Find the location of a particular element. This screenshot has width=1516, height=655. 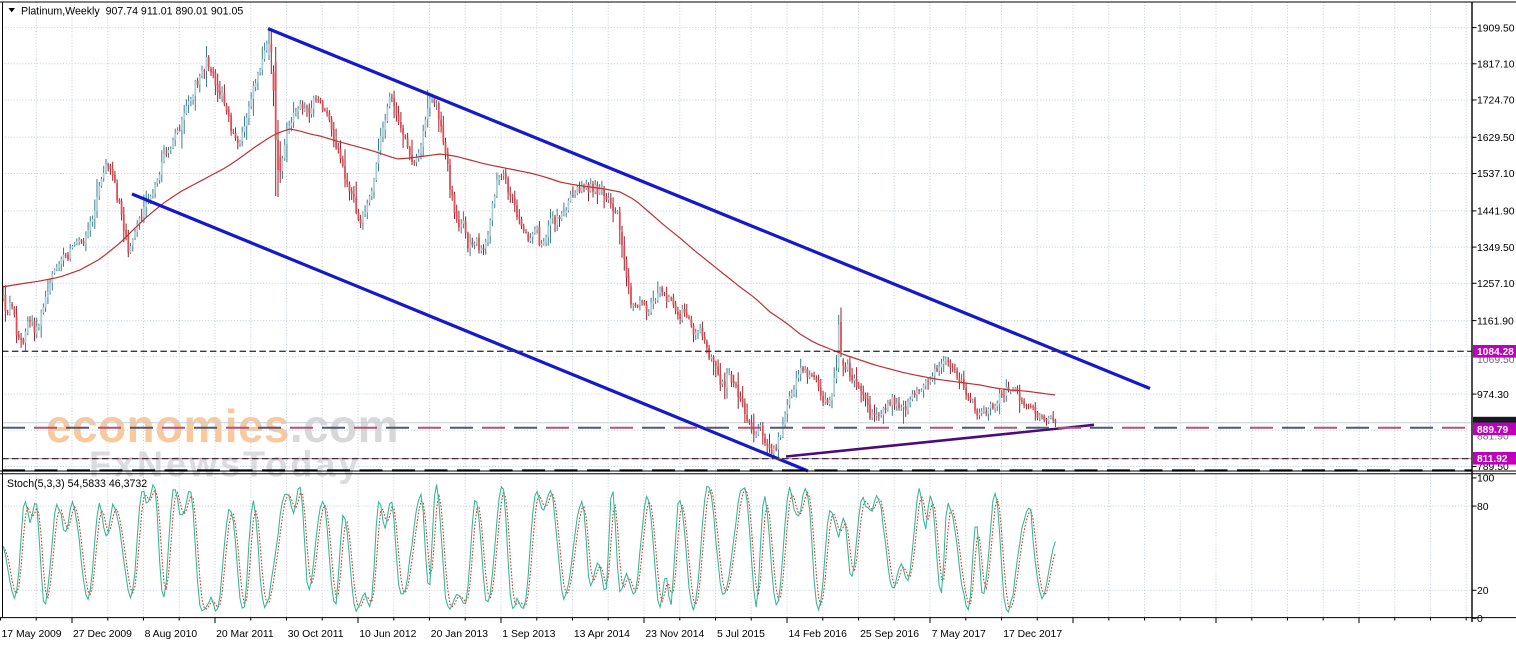

svg-text: 80 is located at coordinates (1483, 507).